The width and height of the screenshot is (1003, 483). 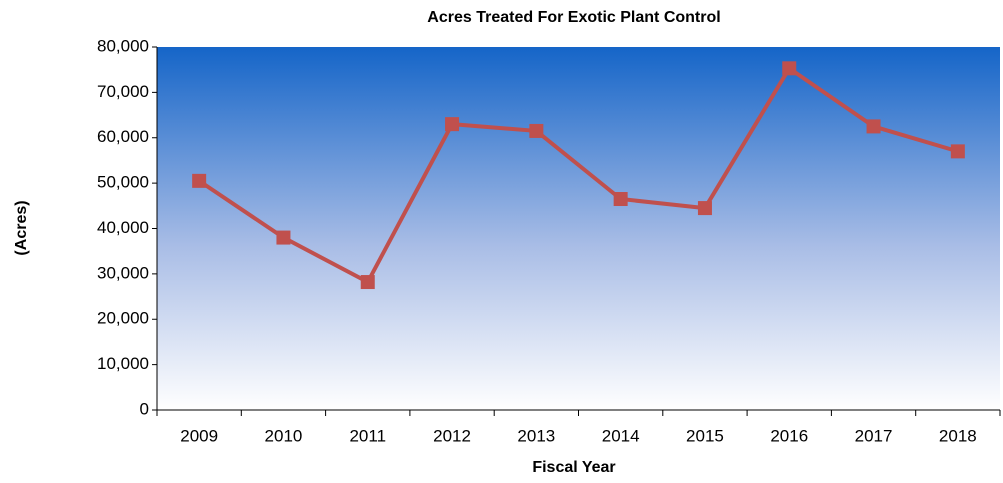 I want to click on y-axis-label: (Acres), so click(x=21, y=227).